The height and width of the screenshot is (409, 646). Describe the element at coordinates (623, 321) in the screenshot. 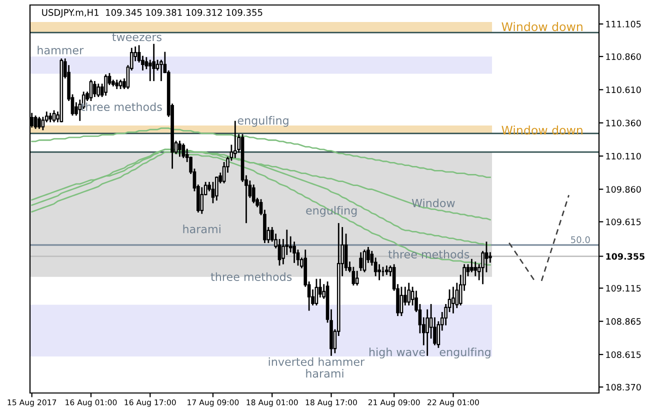

I see `y-tick-label: 108.865` at that location.